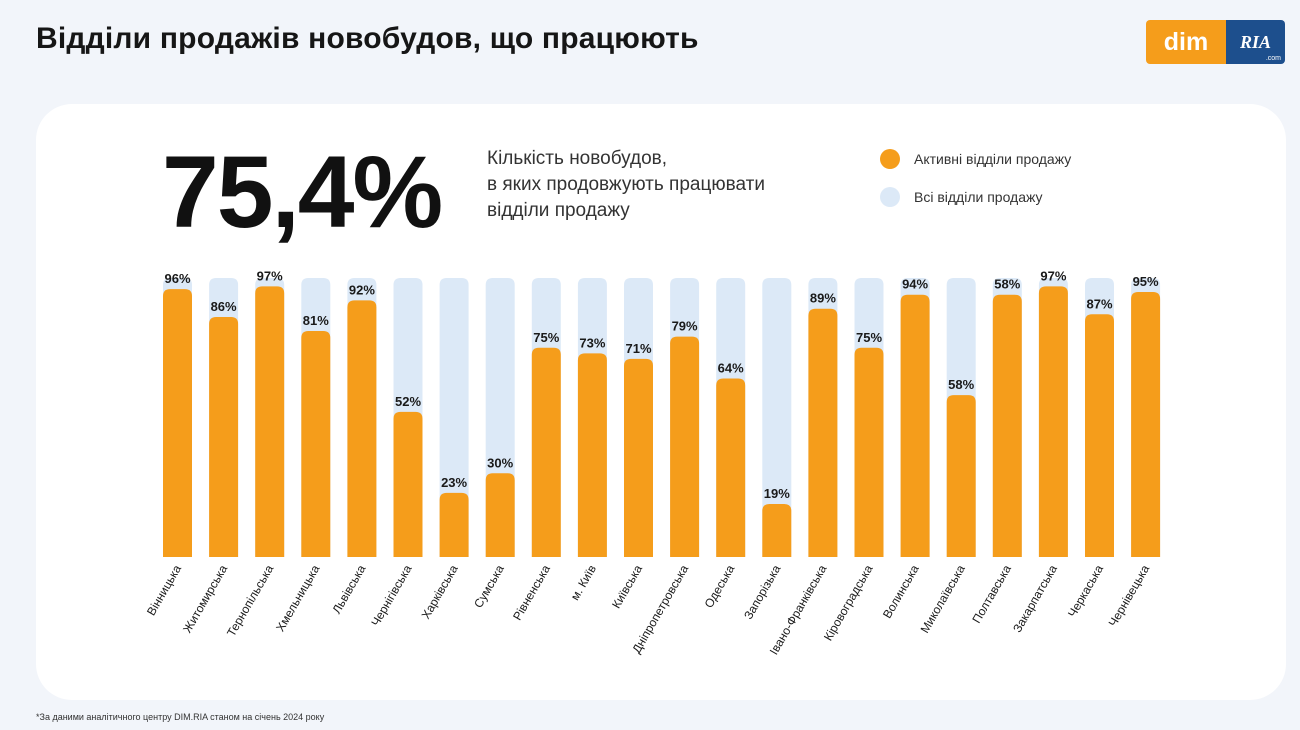 The image size is (1300, 730). What do you see at coordinates (298, 598) in the screenshot?
I see `category-label-3: Хмельницька` at bounding box center [298, 598].